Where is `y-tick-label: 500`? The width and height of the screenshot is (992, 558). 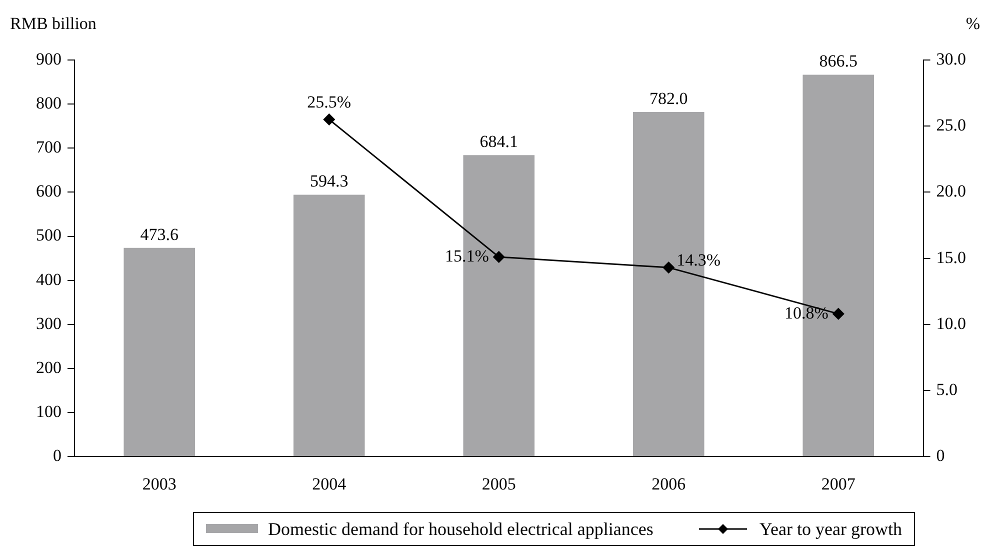 y-tick-label: 500 is located at coordinates (49, 235).